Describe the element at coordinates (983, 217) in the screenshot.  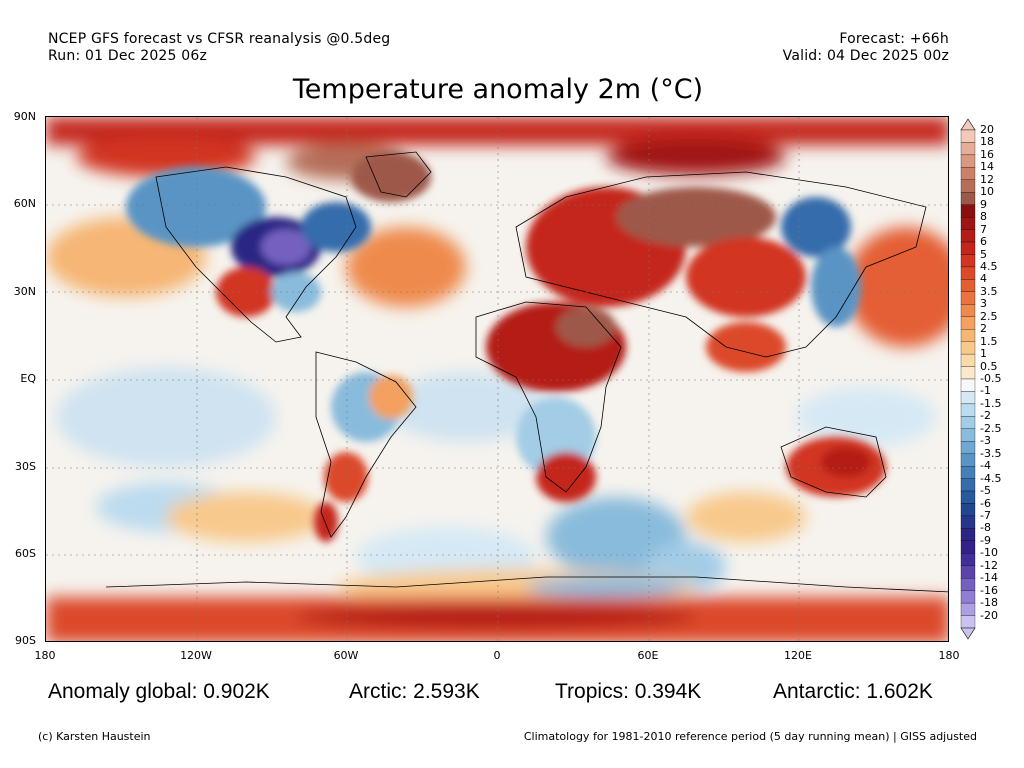
I see `colorbar-label: 8` at that location.